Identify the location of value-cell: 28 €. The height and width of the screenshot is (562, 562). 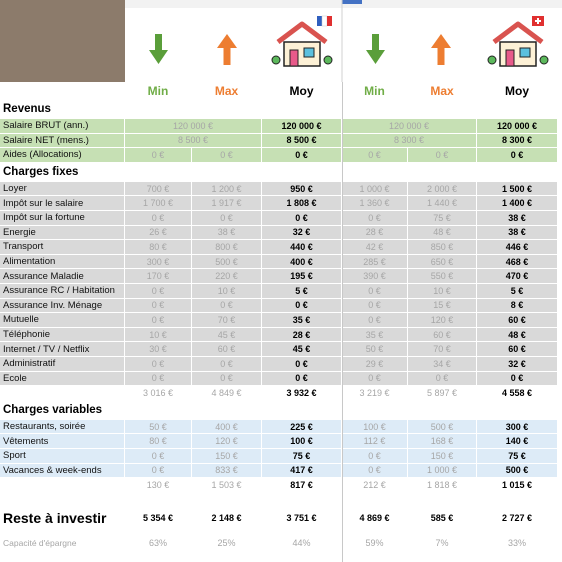
(375, 233).